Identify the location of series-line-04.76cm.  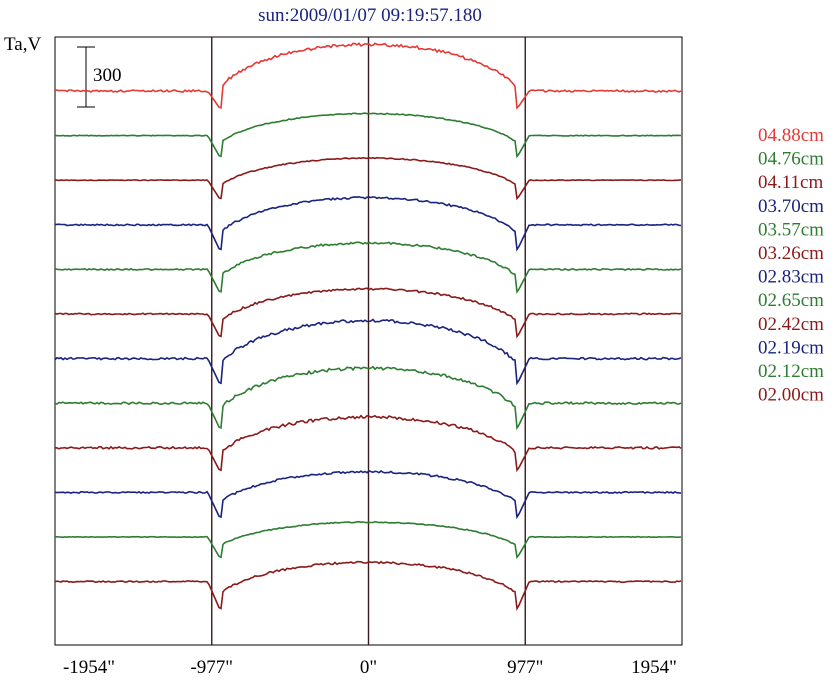
(368, 135).